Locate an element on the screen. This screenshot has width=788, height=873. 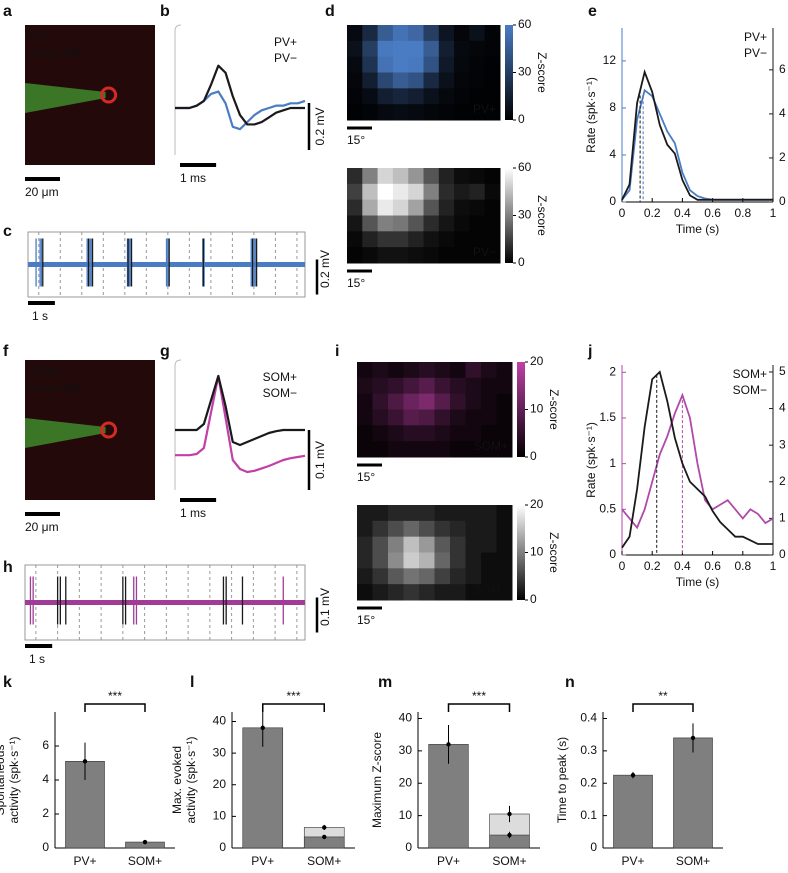
significance-label: ** is located at coordinates (663, 696).